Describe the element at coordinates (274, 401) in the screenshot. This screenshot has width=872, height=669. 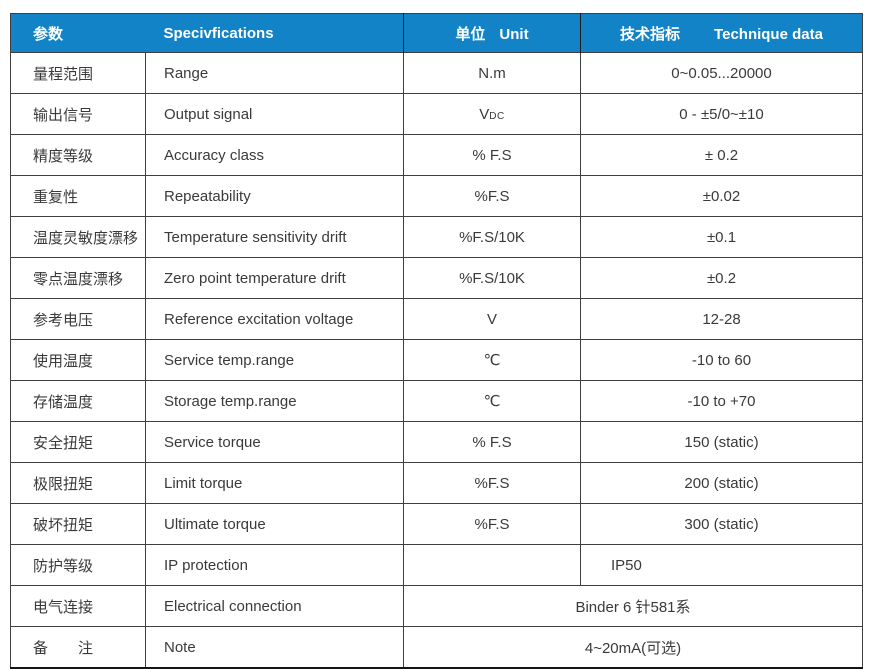
I see `spec-cell: Storage temp.range` at that location.